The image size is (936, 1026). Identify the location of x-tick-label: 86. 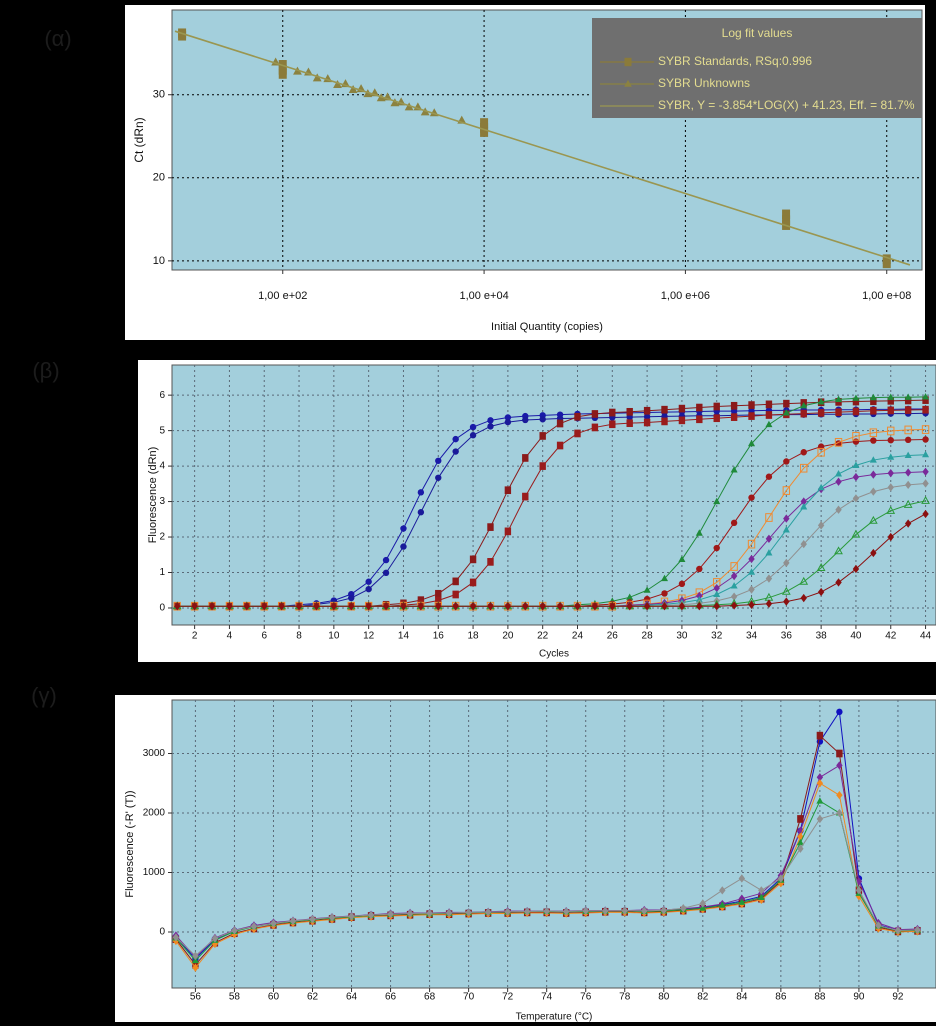
(781, 997).